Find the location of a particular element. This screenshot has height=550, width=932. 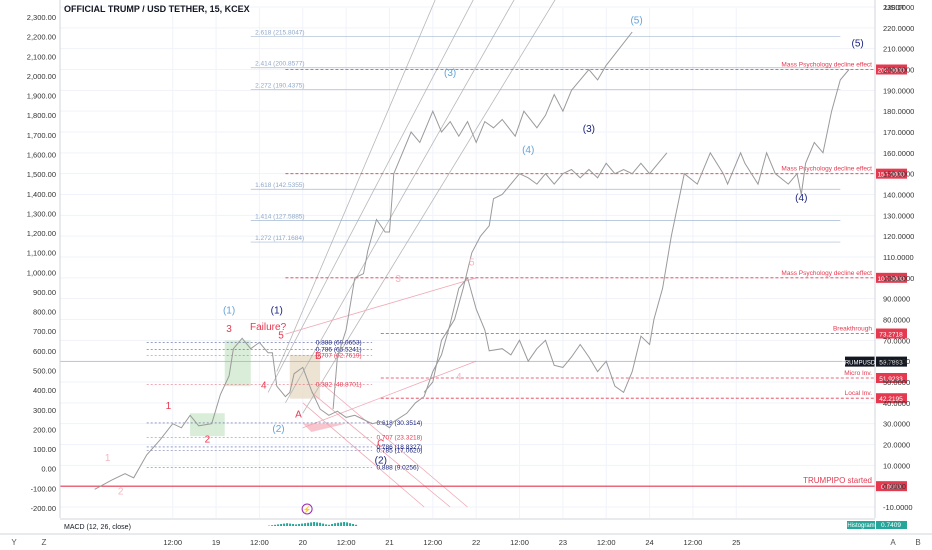

last-price-tag-bg is located at coordinates (891, 361).